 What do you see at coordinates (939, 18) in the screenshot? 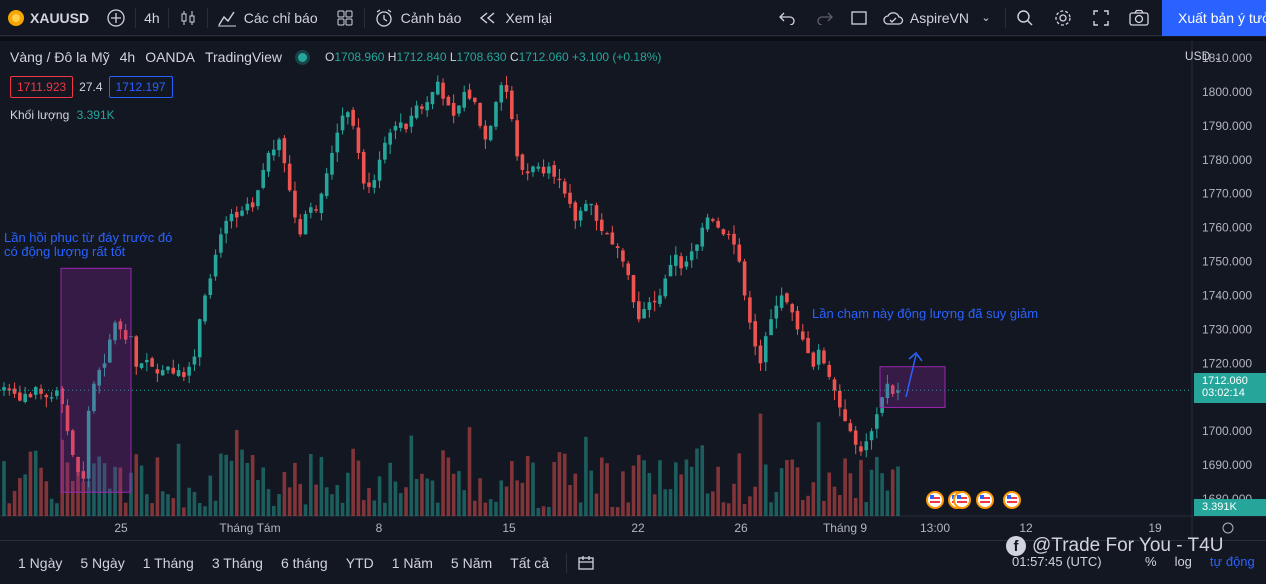
I see `layout-menu-button: AspireVN ⌄` at bounding box center [939, 18].